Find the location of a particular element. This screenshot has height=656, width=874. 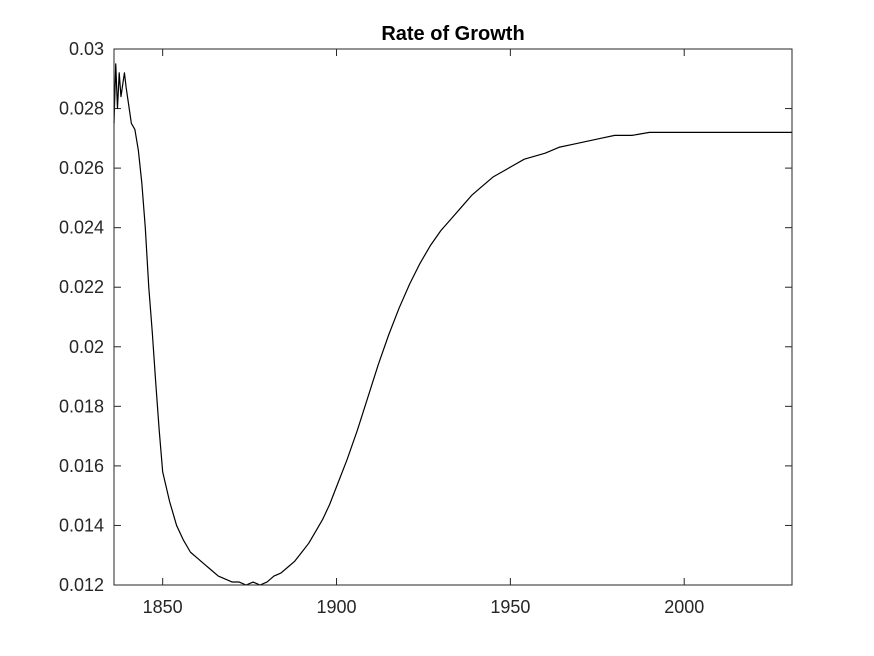

chart-title: Rate of Growth is located at coordinates (452, 34).